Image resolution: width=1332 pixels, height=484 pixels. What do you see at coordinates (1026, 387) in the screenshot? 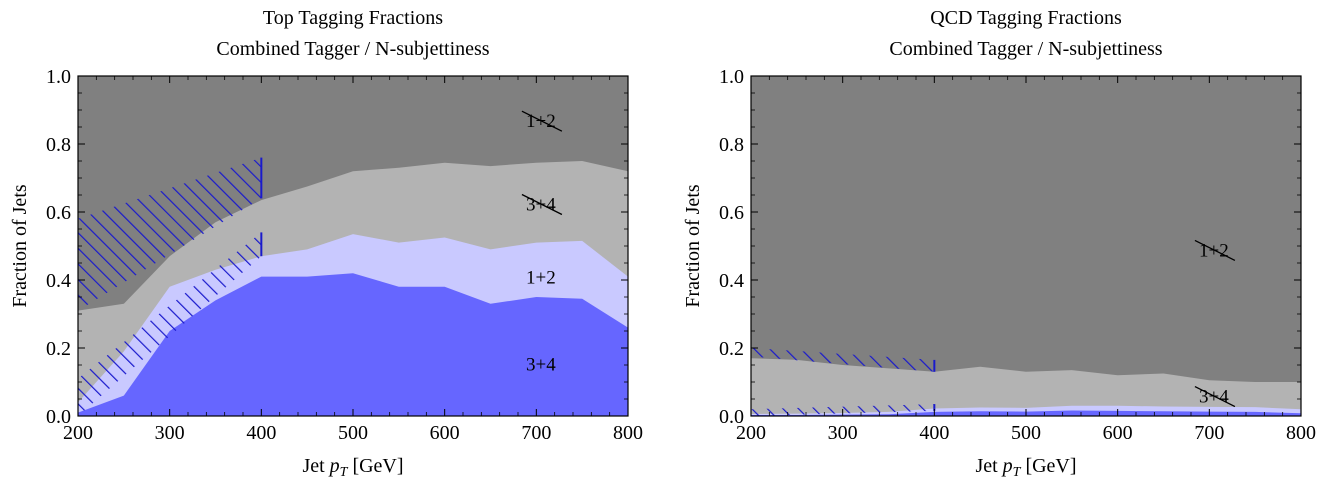
I see `band-3-4-untagged` at bounding box center [1026, 387].